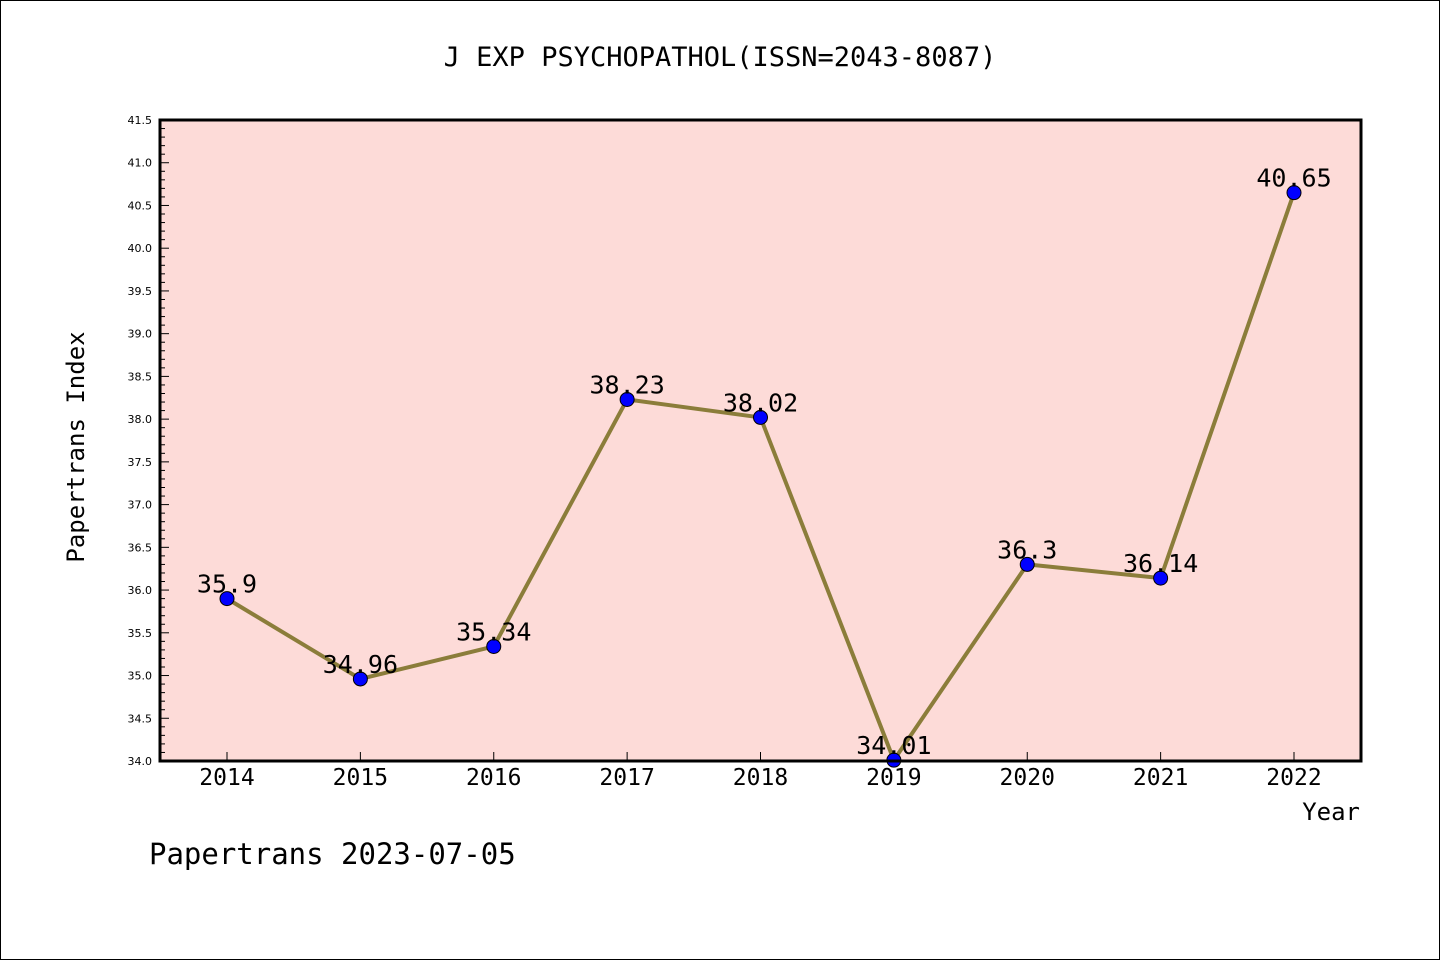 The image size is (1440, 960). I want to click on y-tick-label: 40.0, so click(140, 248).